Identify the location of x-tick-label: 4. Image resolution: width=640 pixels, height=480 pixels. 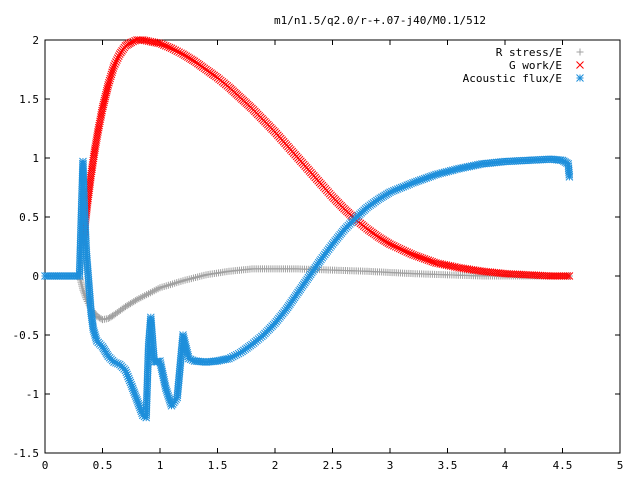
(505, 465).